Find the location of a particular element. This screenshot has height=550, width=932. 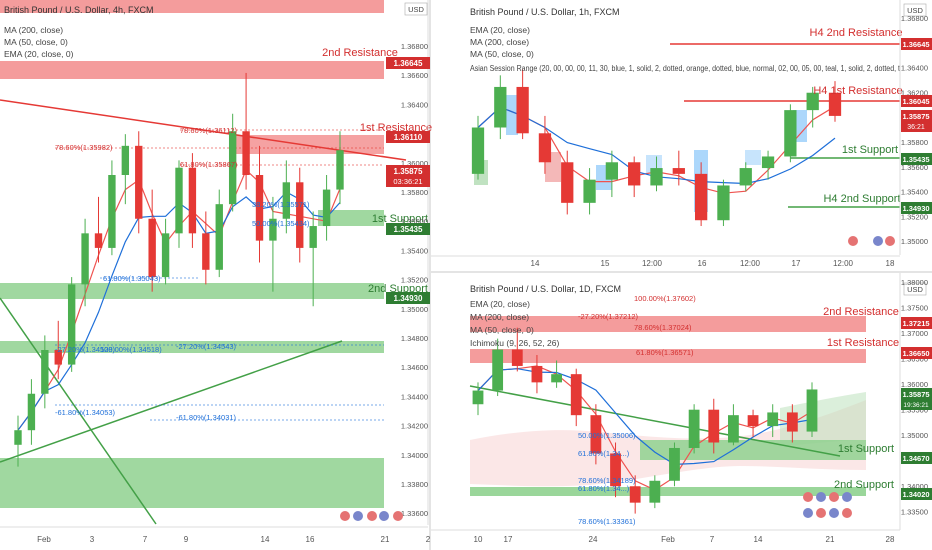

price-tick-label: 1.33800 is located at coordinates (414, 484).